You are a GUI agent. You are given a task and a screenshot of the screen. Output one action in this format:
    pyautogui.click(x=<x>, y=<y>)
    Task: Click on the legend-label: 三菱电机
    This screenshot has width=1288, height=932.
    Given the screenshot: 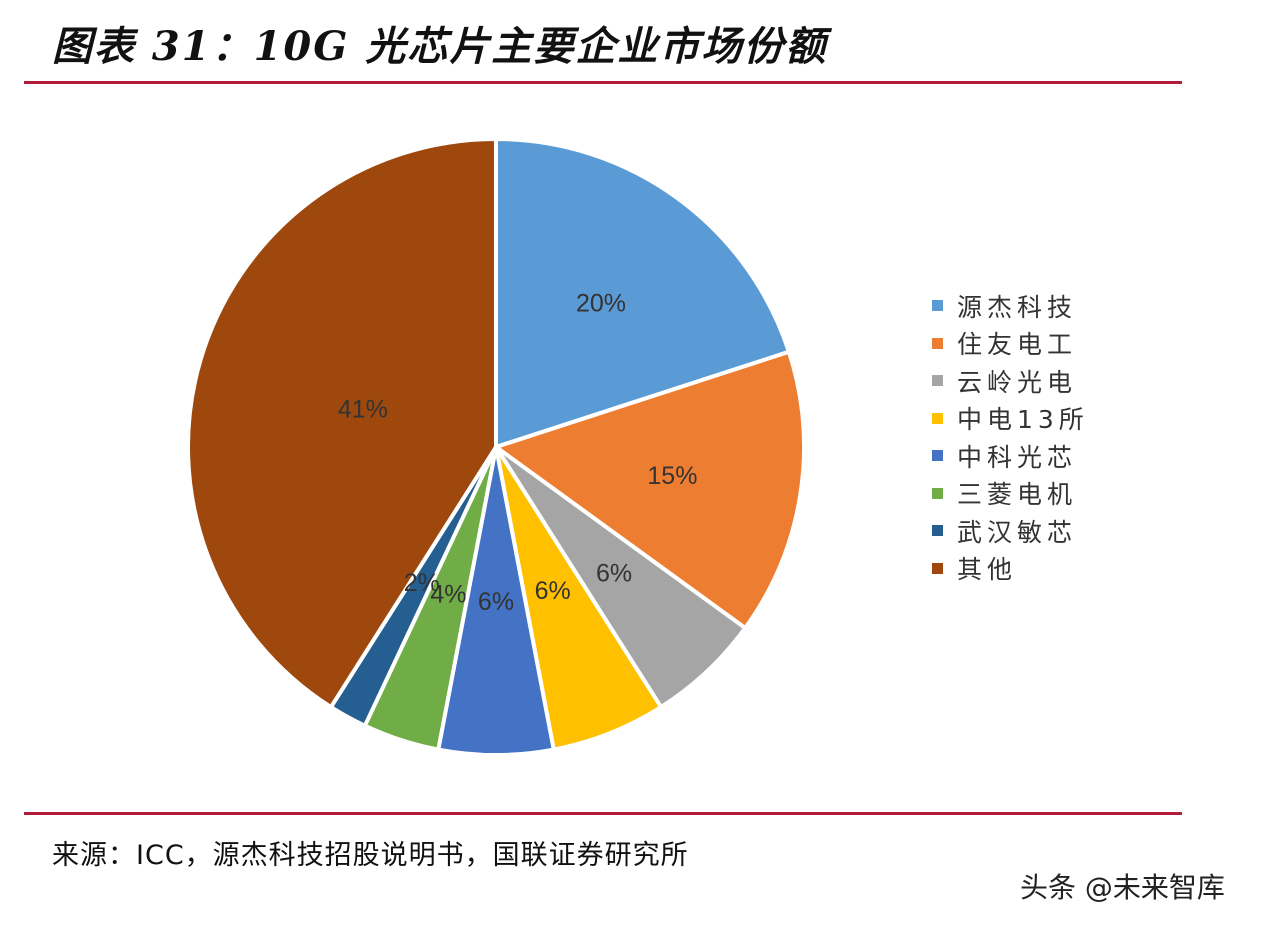 What is the action you would take?
    pyautogui.click(x=1017, y=495)
    